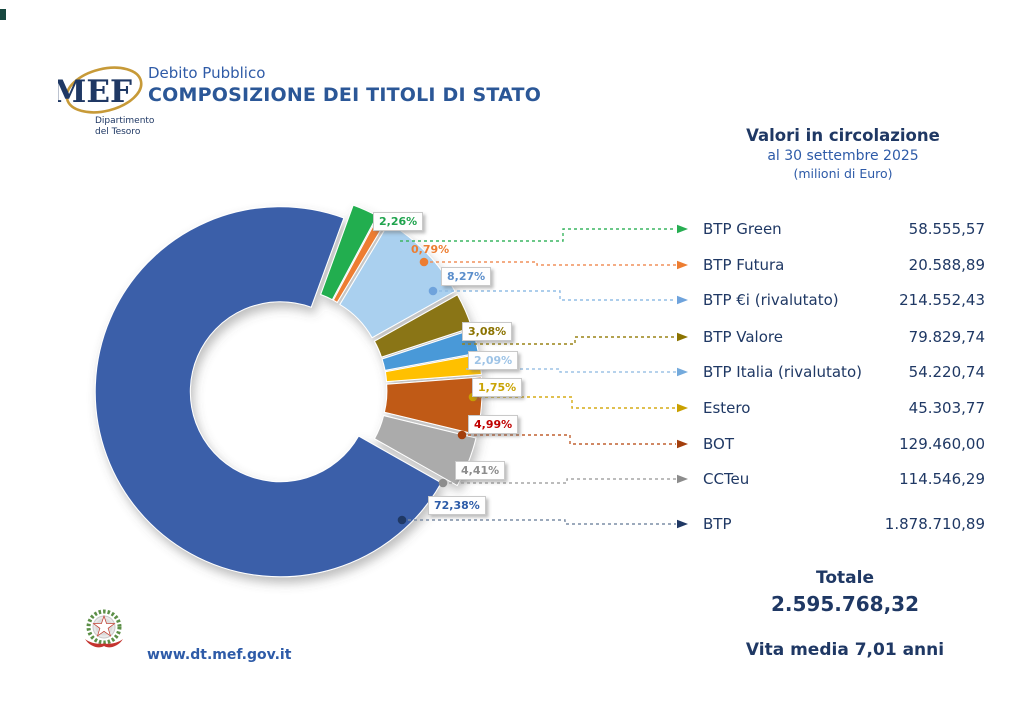 Image resolution: width=1024 pixels, height=720 pixels. Describe the element at coordinates (497, 387) in the screenshot. I see `percent-label-estero: 1,75%` at that location.